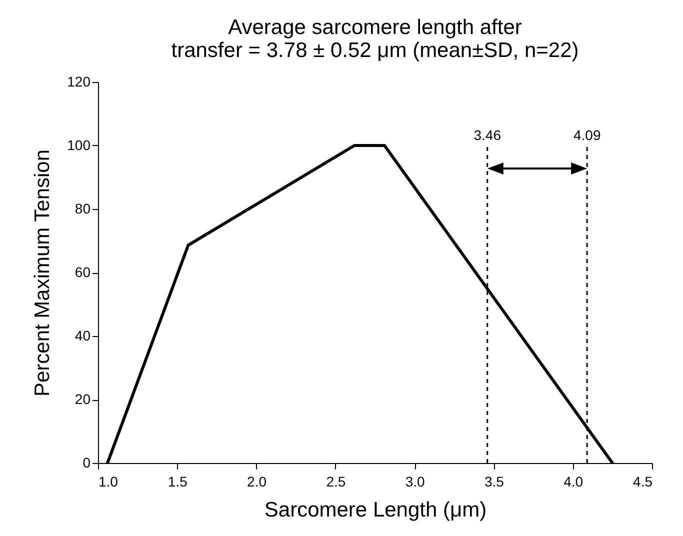  I want to click on x-tick-label: 4.5, so click(643, 482).